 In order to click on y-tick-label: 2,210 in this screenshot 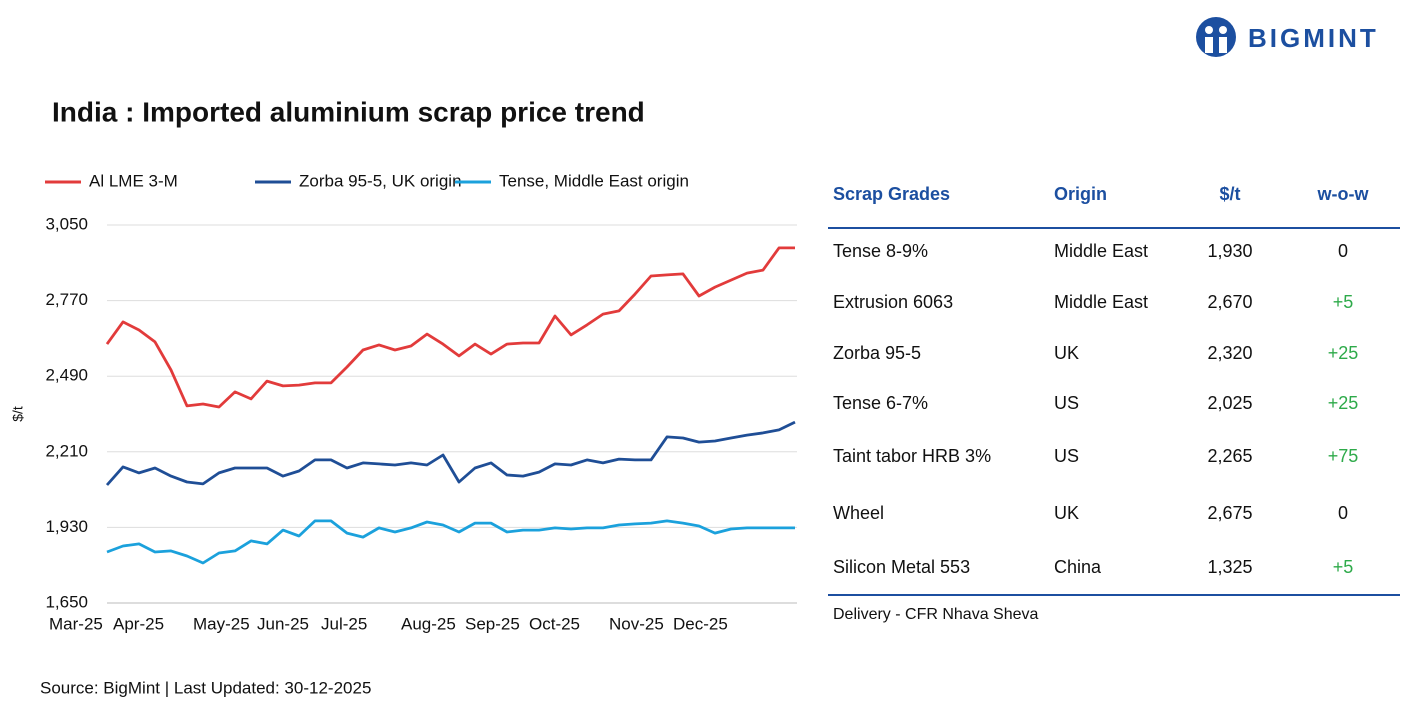, I will do `click(66, 450)`.